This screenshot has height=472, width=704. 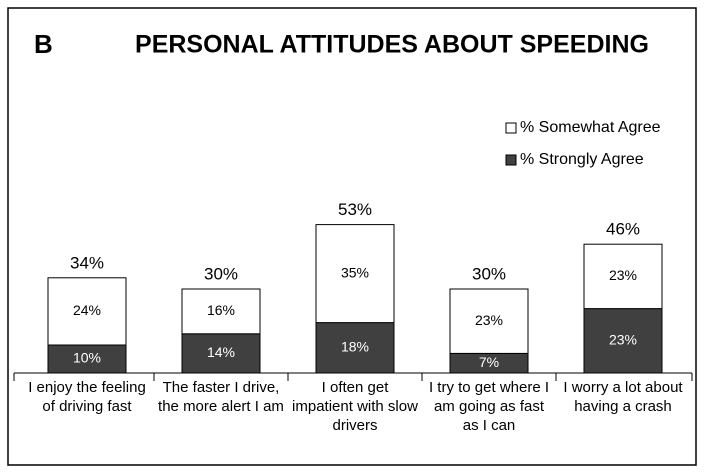 I want to click on segment-label: 16%, so click(x=221, y=310).